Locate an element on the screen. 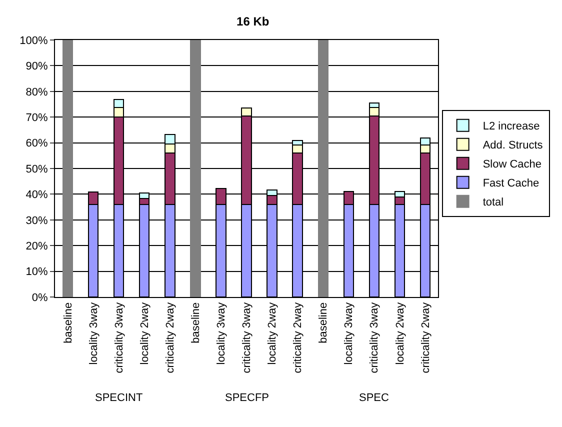 This screenshot has height=427, width=562. y-tick-label: 10% is located at coordinates (37, 272).